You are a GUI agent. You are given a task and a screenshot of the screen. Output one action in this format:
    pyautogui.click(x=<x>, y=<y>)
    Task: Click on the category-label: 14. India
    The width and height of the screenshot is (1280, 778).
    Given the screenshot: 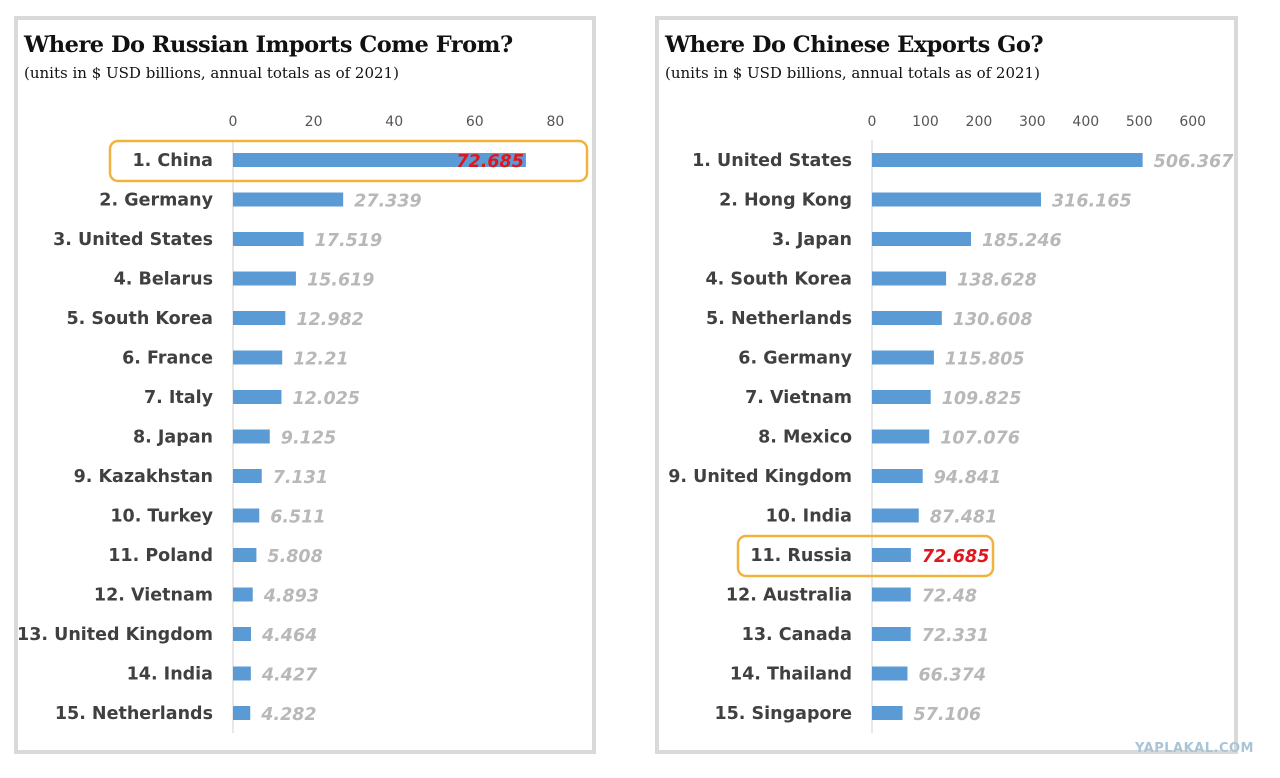 What is the action you would take?
    pyautogui.click(x=170, y=675)
    